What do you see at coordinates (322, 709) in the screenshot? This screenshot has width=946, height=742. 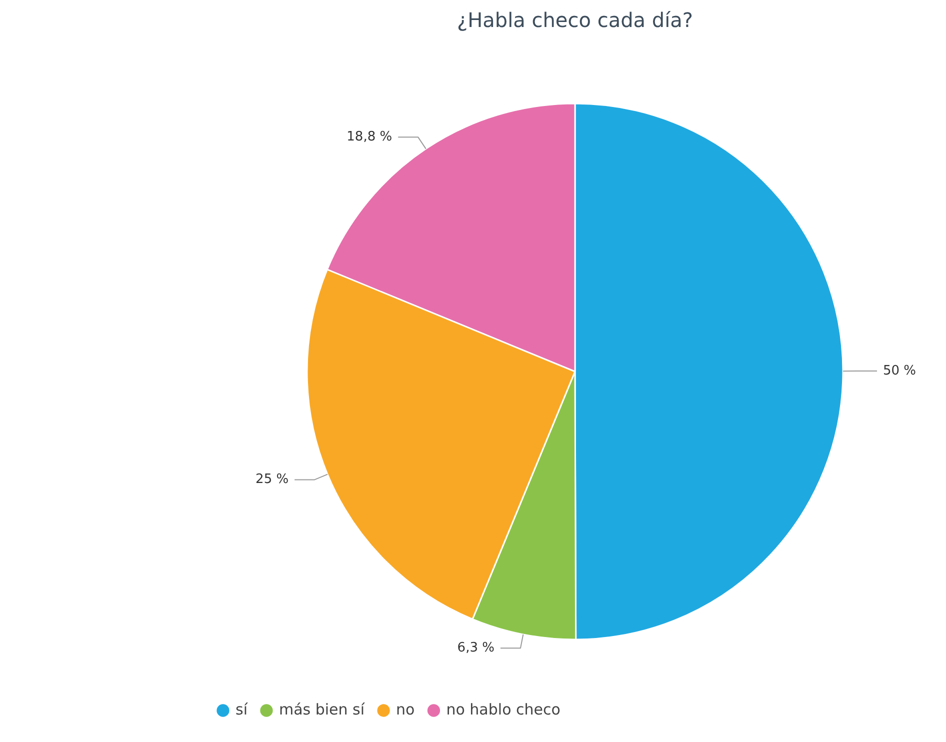 I see `legend-label: más bien sí` at bounding box center [322, 709].